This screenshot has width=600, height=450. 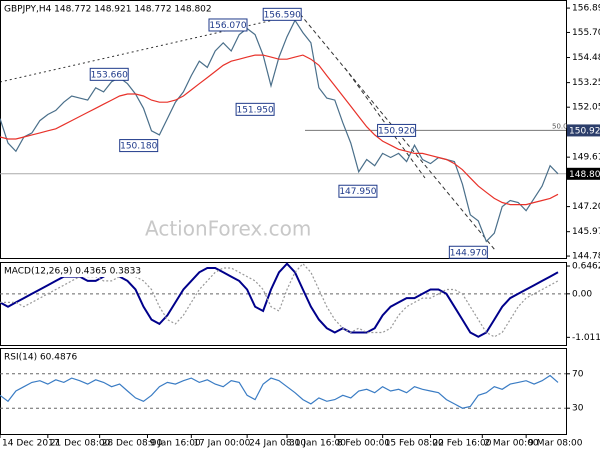 What do you see at coordinates (586, 338) in the screenshot?
I see `y-tick-label: -1.0118` at bounding box center [586, 338].